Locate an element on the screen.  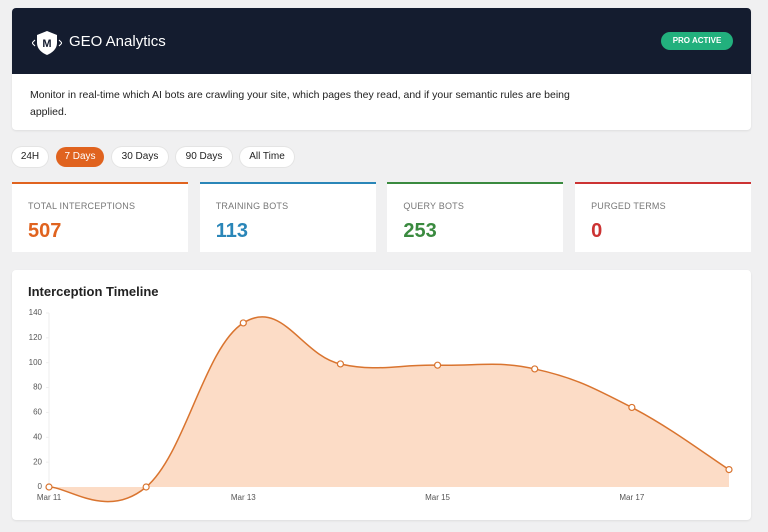
y-tick-label: 60 is located at coordinates (37, 412).